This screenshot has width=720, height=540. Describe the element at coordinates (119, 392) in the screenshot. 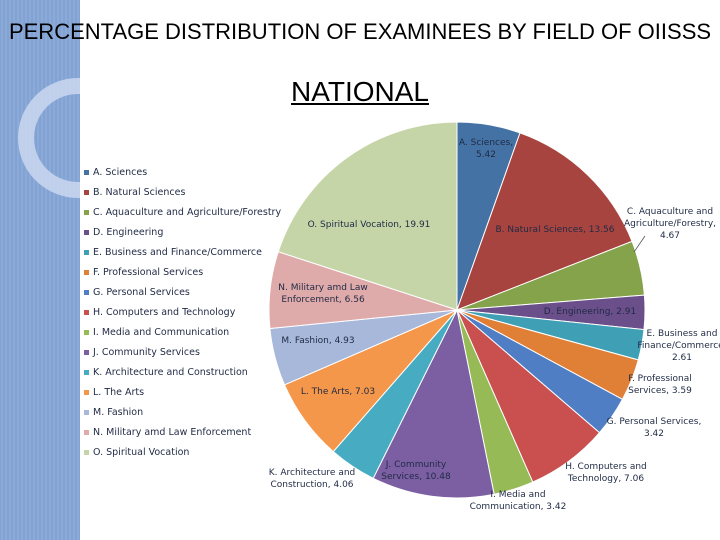

I see `legend-label: L. The Arts` at that location.